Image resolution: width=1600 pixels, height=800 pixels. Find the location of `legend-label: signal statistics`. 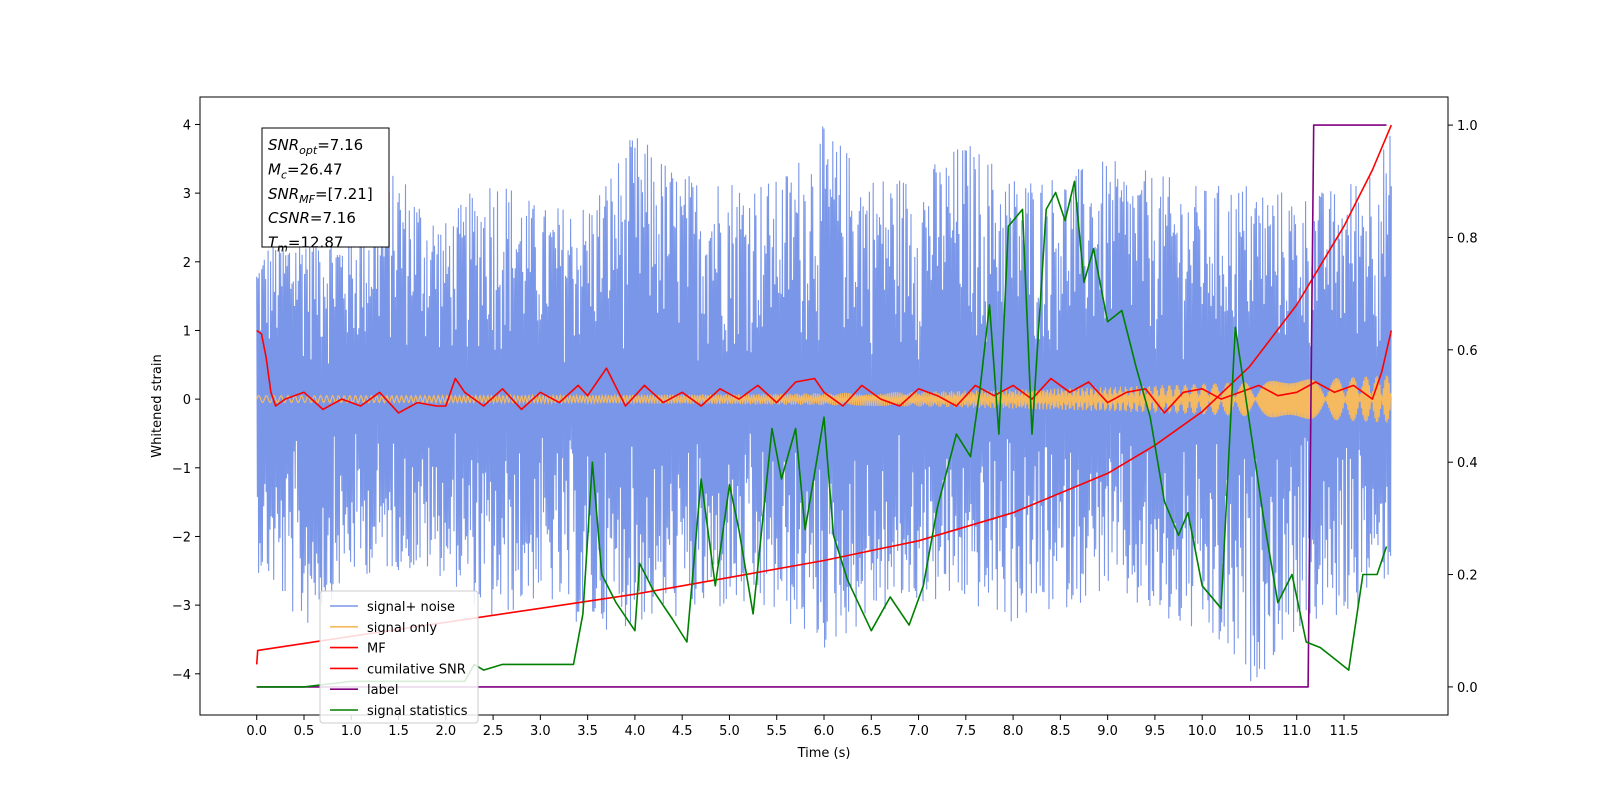

legend-label: signal statistics is located at coordinates (417, 711).